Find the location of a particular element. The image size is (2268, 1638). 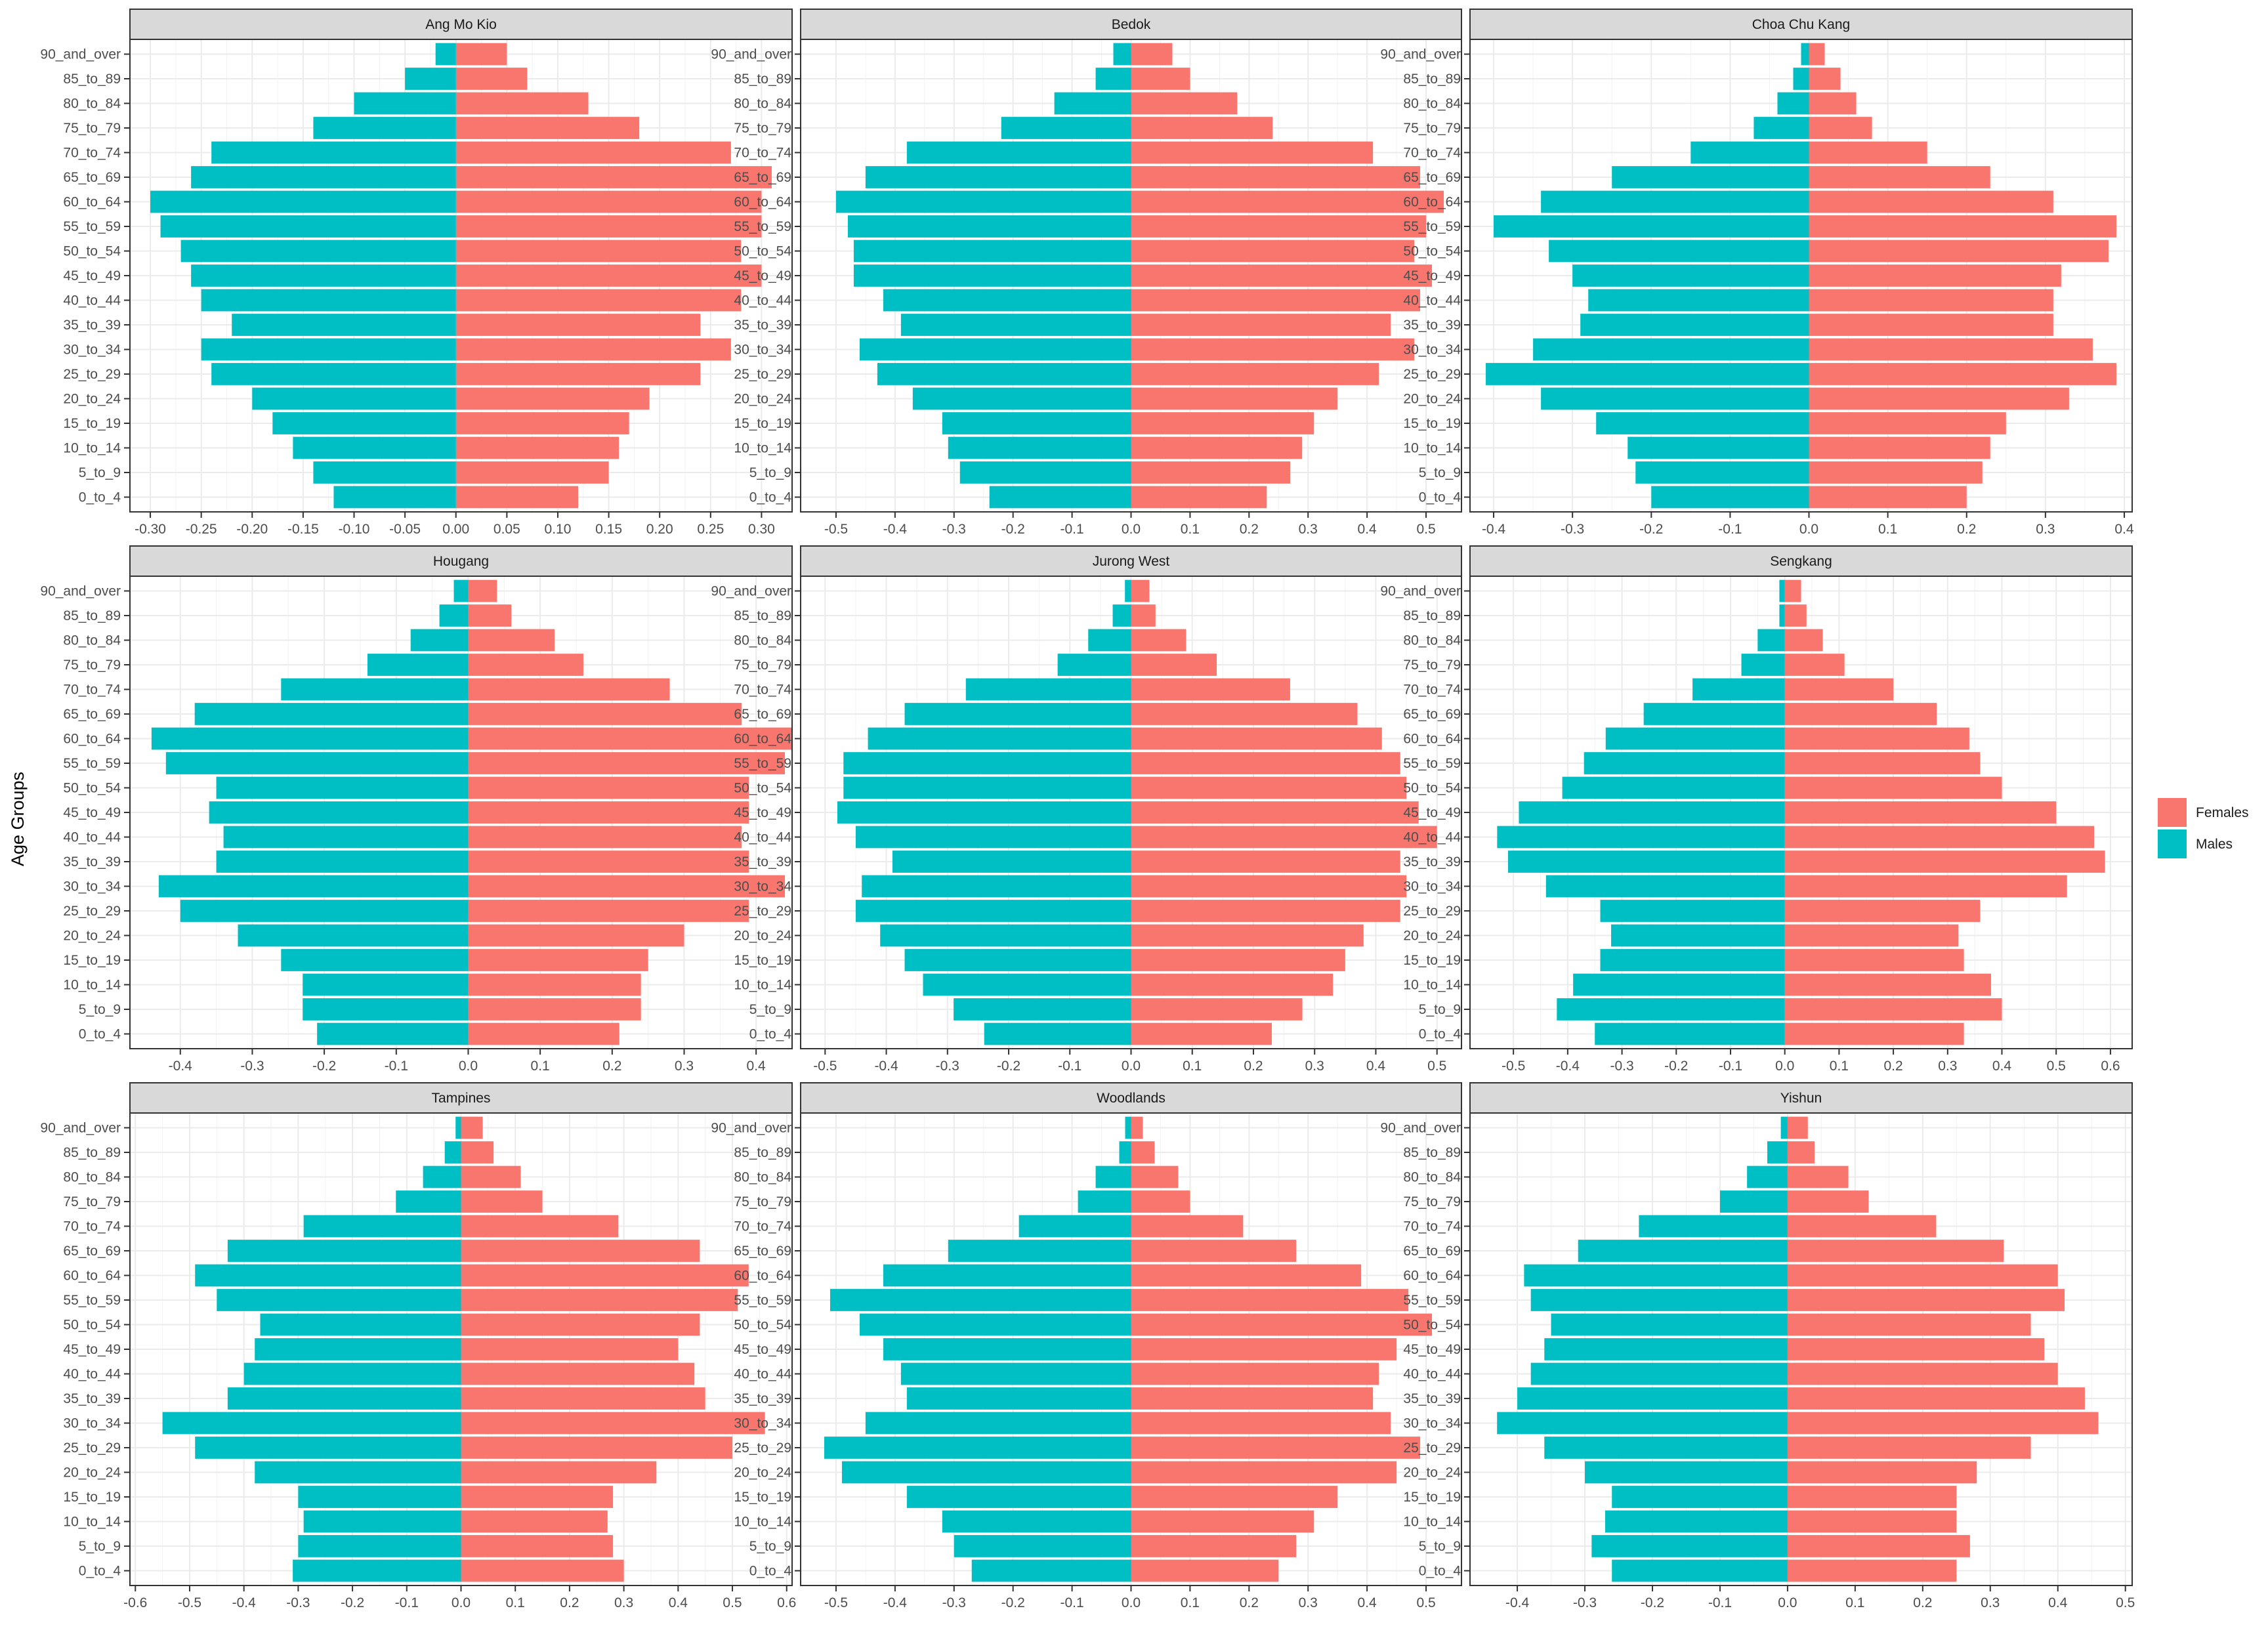

panel-title: Hougang is located at coordinates (461, 561).